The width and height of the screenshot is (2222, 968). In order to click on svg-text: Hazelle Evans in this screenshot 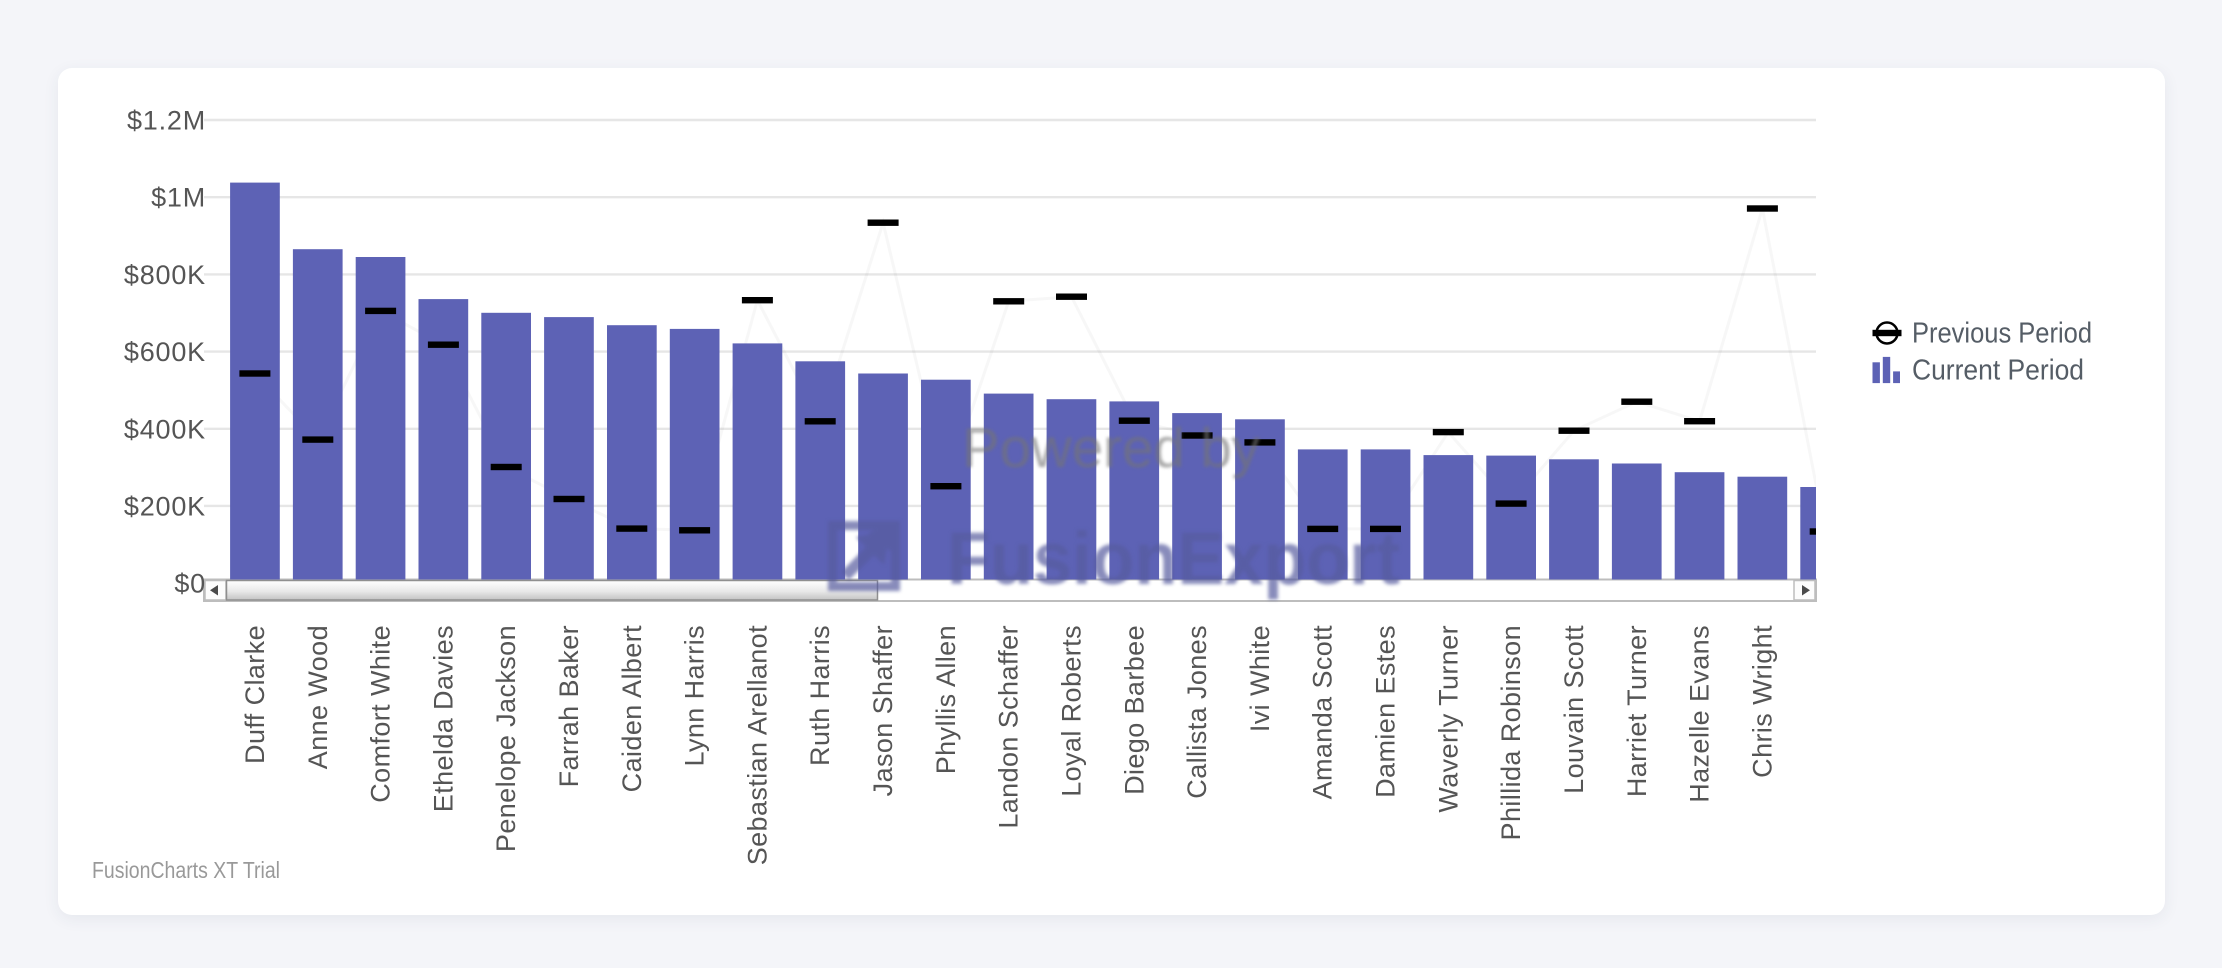, I will do `click(1700, 714)`.